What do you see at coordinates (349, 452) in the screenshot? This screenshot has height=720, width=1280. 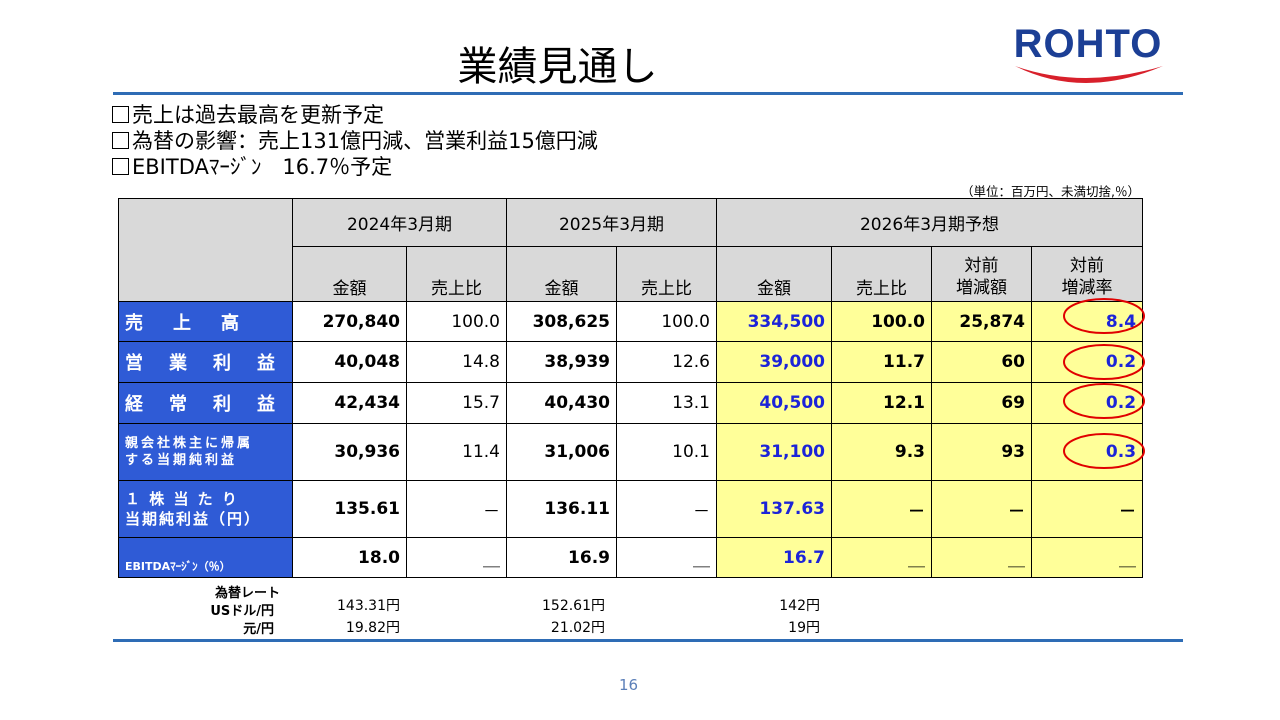 I see `cell-value: 30,936` at bounding box center [349, 452].